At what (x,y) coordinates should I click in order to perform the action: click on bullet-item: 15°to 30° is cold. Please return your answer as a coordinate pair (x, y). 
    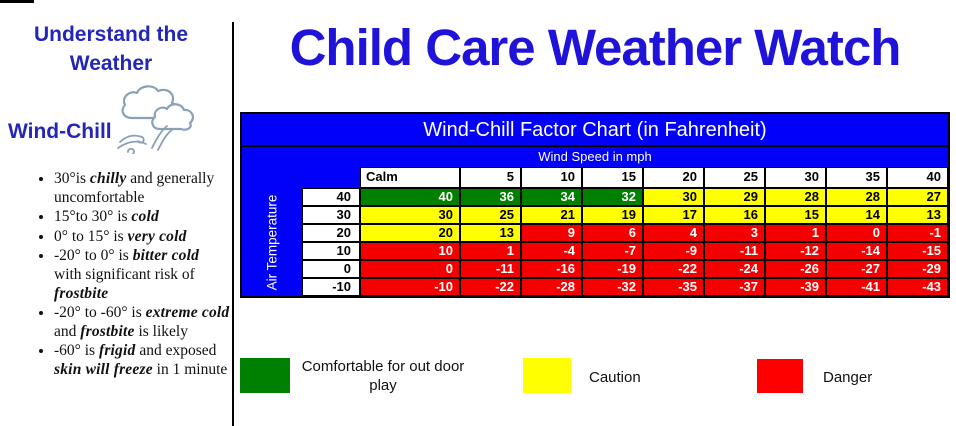
    Looking at the image, I should click on (142, 217).